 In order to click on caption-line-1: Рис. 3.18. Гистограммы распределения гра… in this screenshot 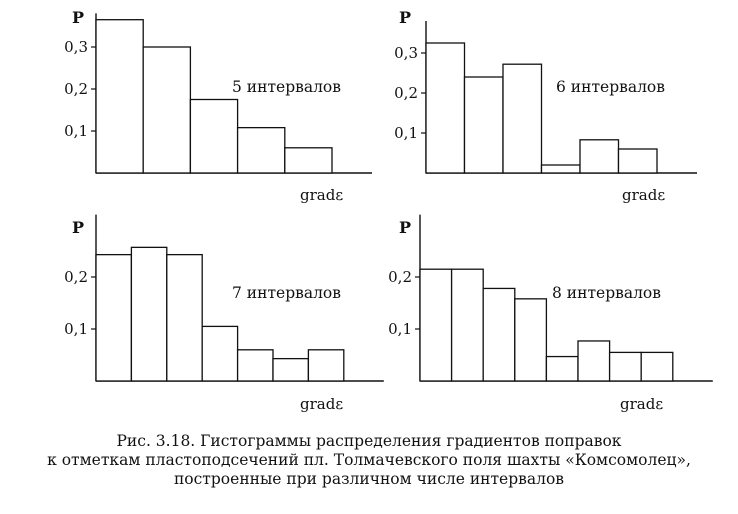, I will do `click(369, 441)`.